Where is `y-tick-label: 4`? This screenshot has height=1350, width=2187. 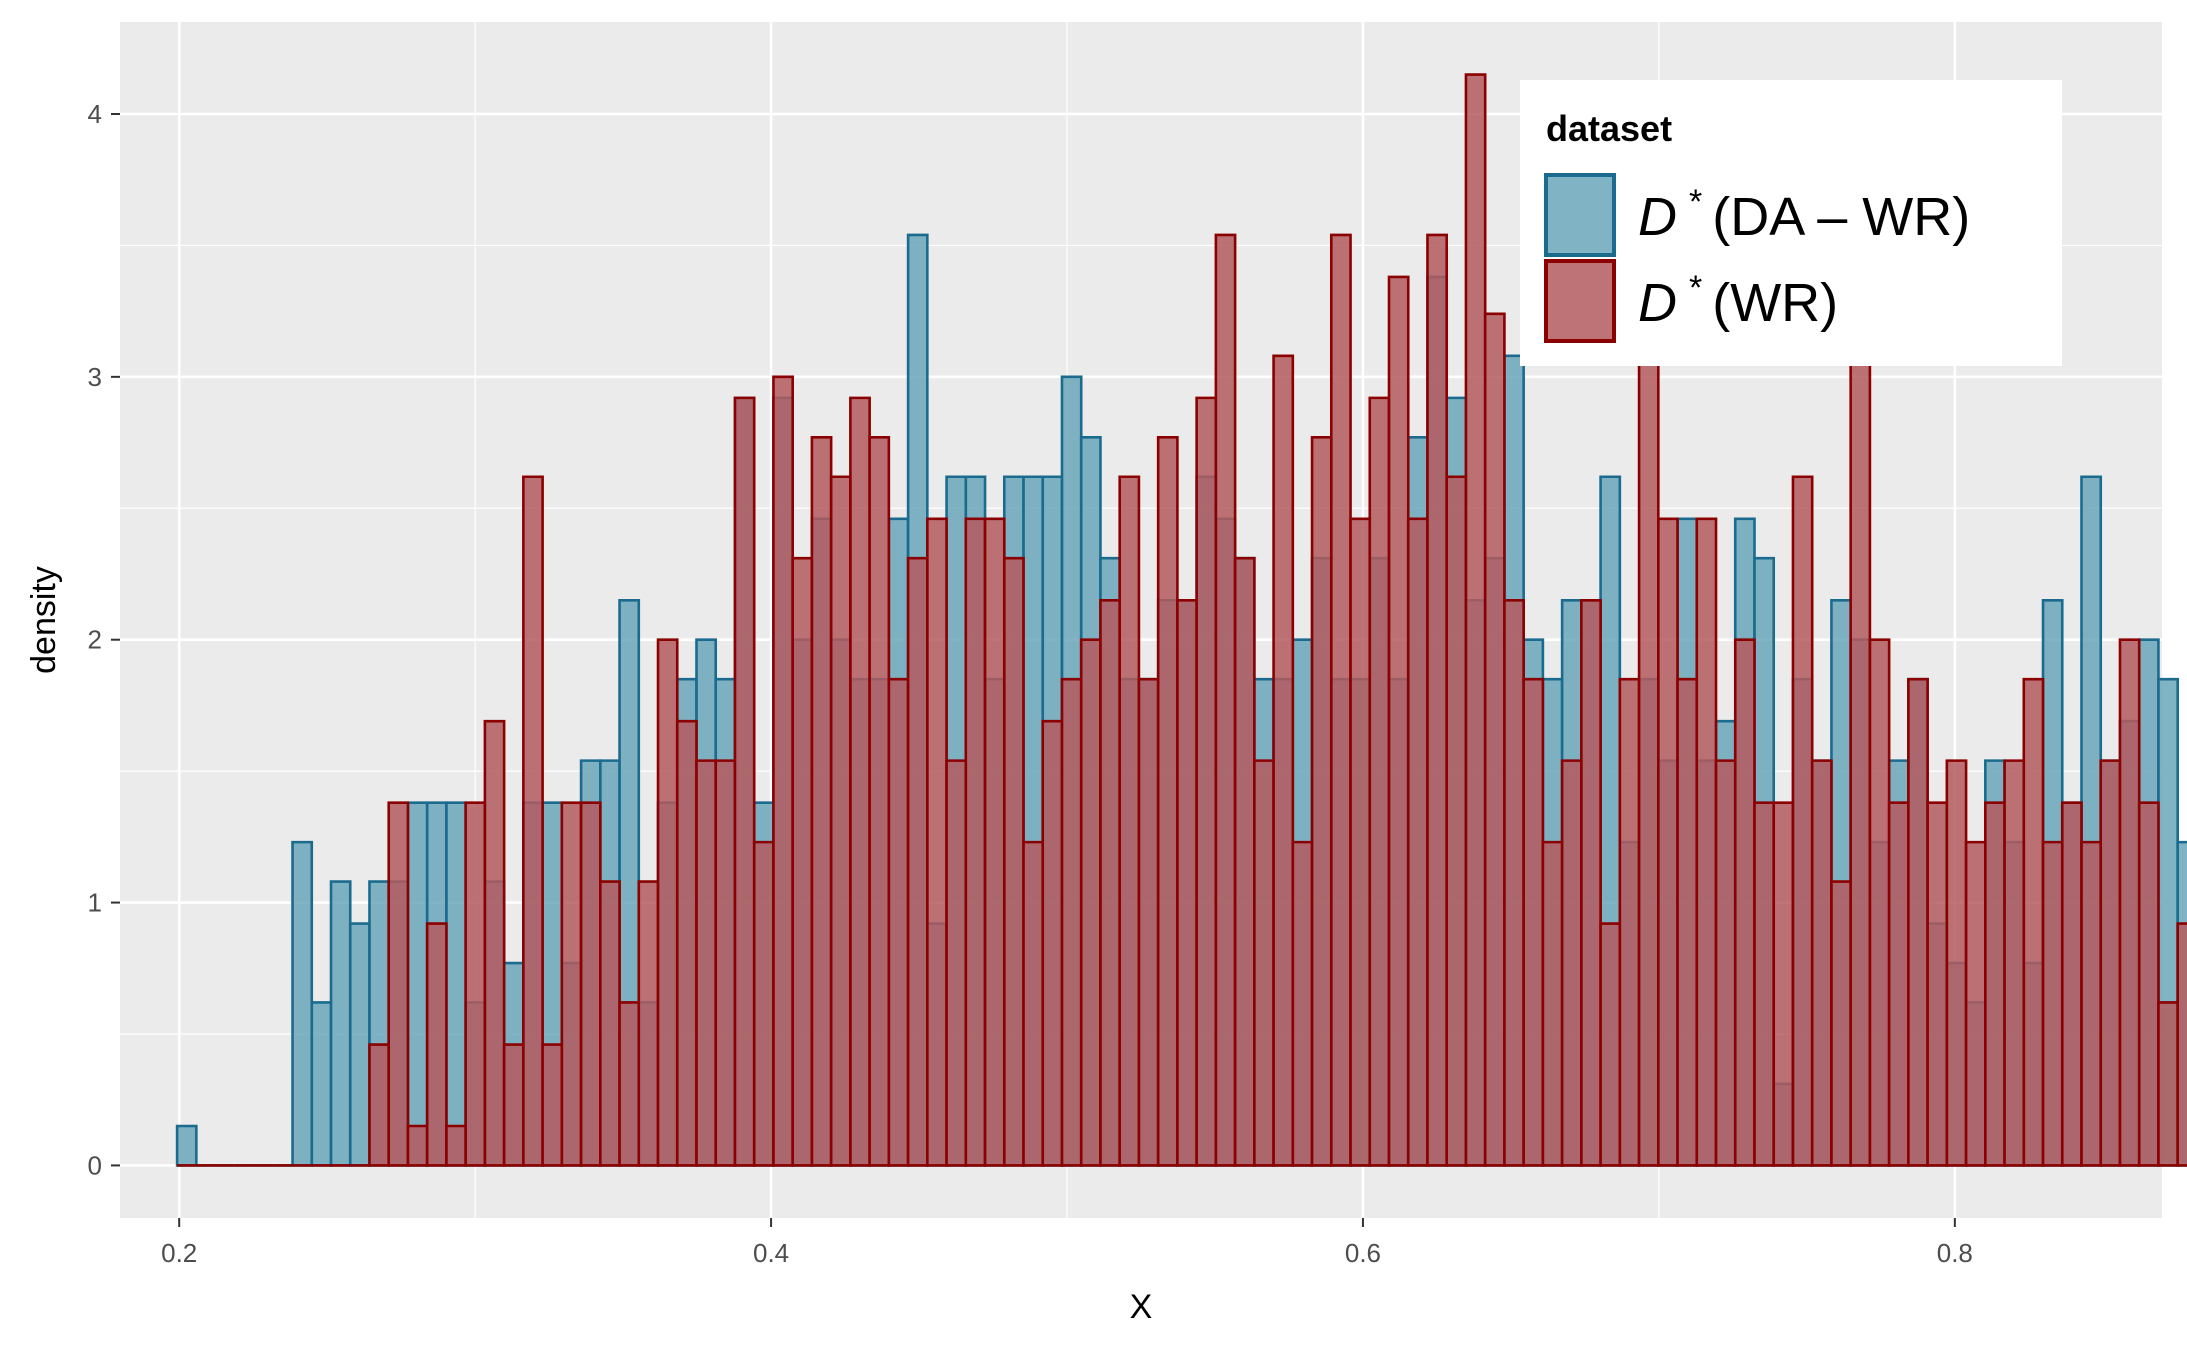
y-tick-label: 4 is located at coordinates (95, 114).